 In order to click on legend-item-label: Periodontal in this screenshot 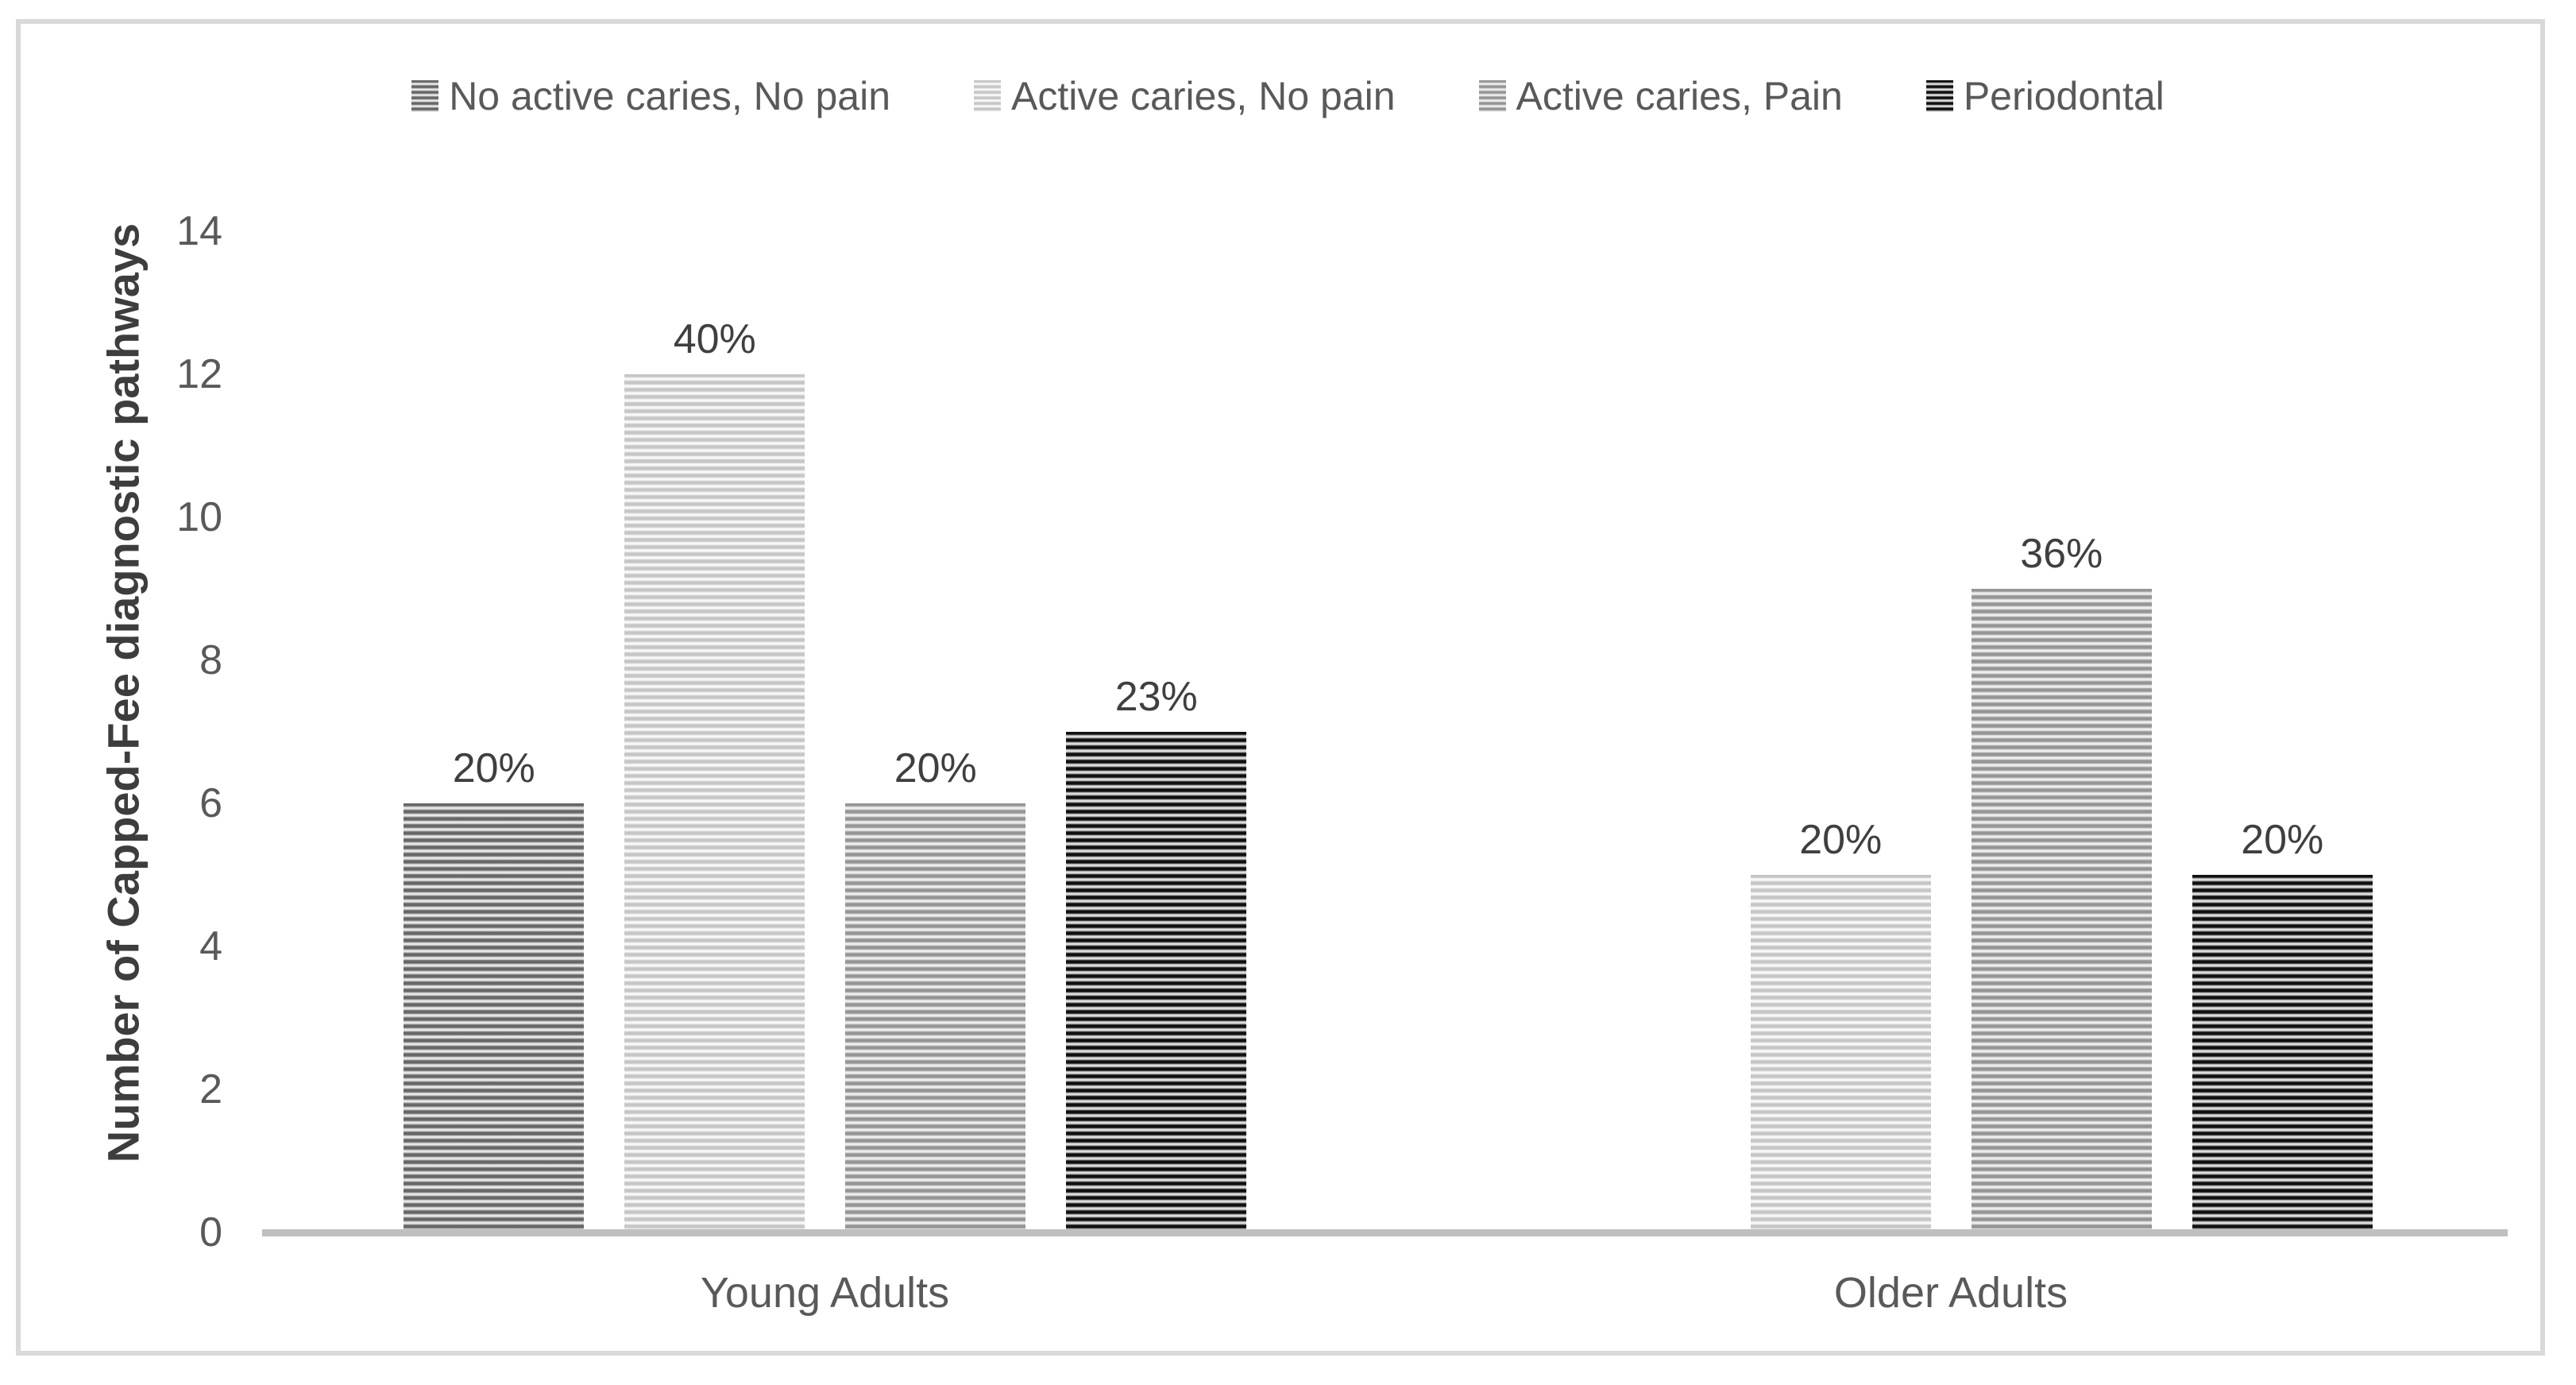, I will do `click(2064, 96)`.